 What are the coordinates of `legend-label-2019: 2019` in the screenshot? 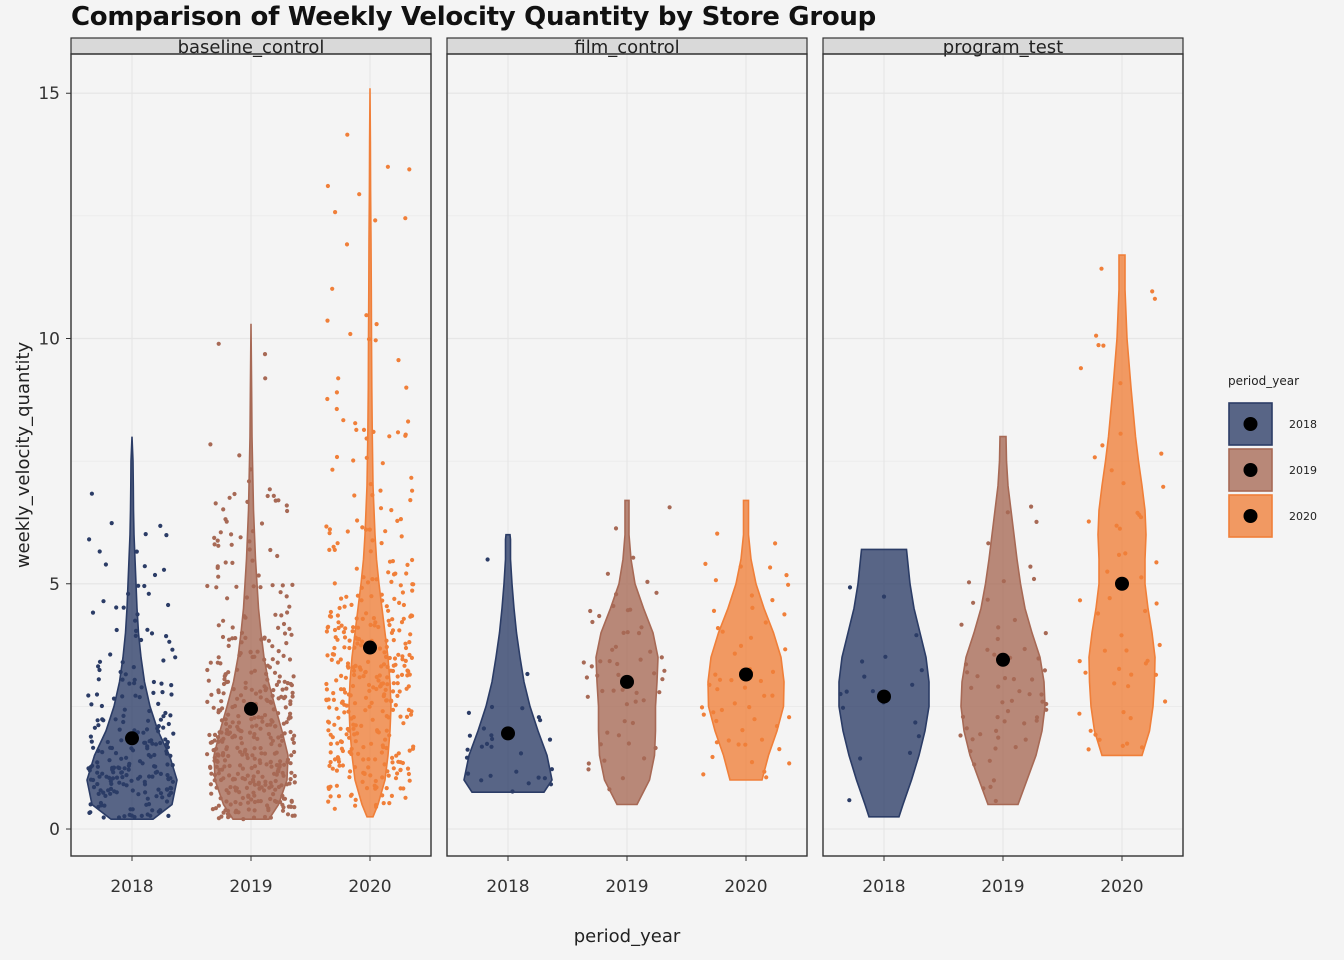 It's located at (1303, 470).